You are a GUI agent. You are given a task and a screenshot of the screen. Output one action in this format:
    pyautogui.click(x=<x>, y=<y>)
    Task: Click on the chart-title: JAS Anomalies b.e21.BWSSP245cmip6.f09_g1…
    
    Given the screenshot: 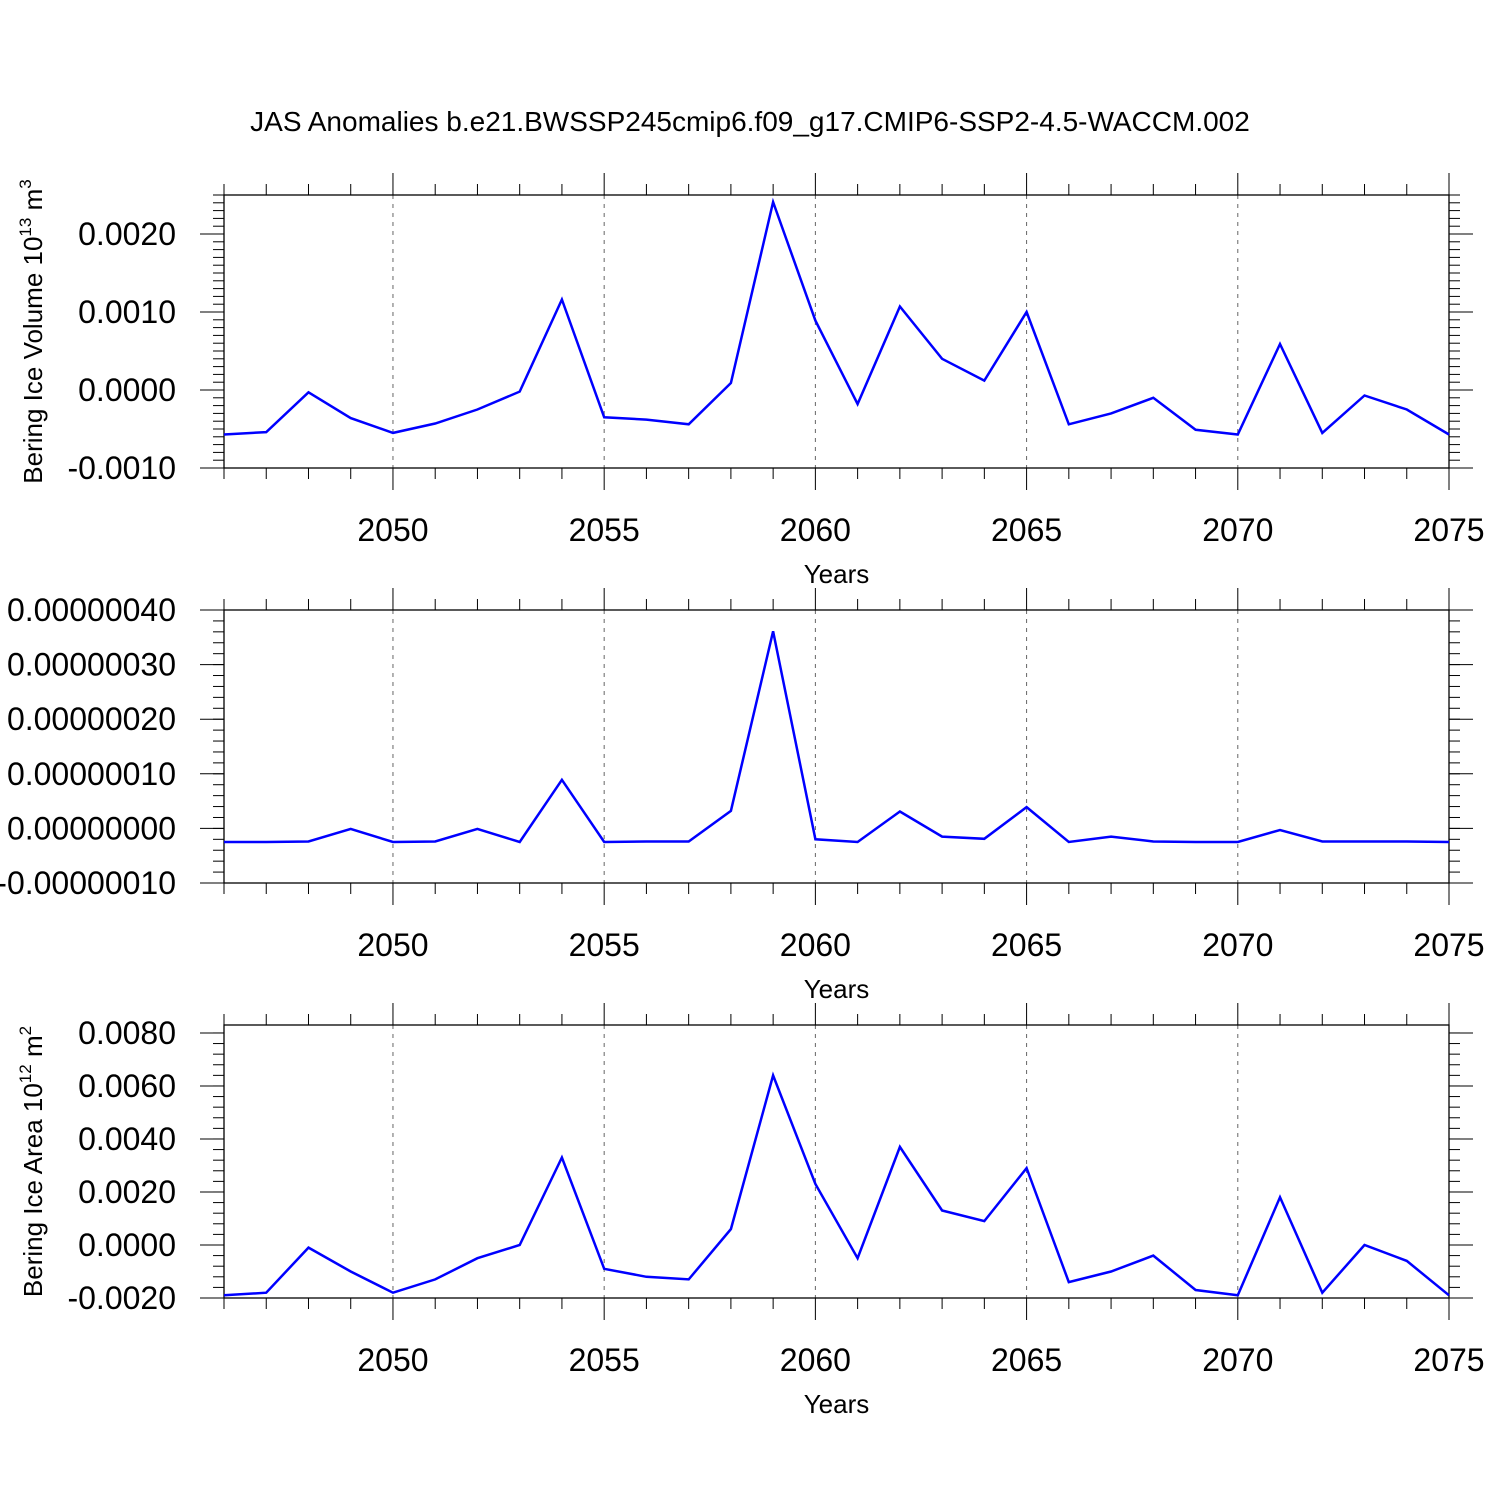 What is the action you would take?
    pyautogui.click(x=750, y=121)
    